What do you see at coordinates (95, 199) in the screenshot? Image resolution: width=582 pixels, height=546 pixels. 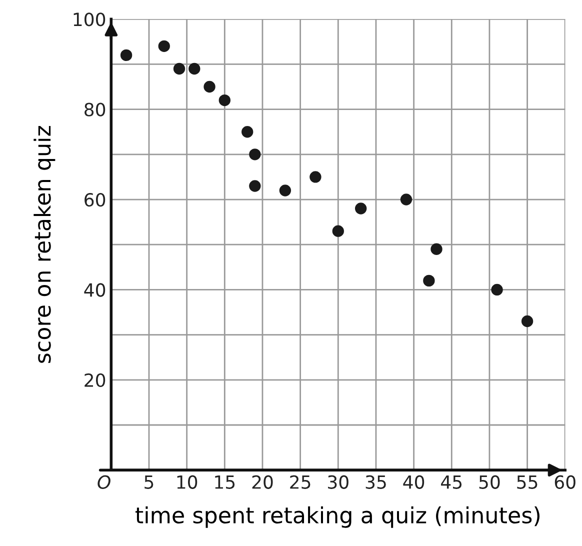 I see `y-tick-label: 60` at bounding box center [95, 199].